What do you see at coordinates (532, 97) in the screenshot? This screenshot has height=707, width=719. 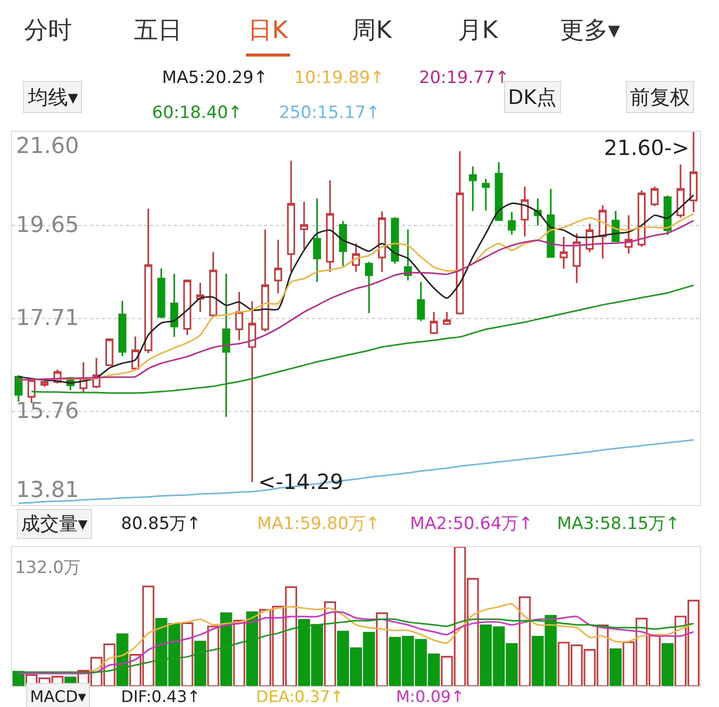 I see `text: DK点` at bounding box center [532, 97].